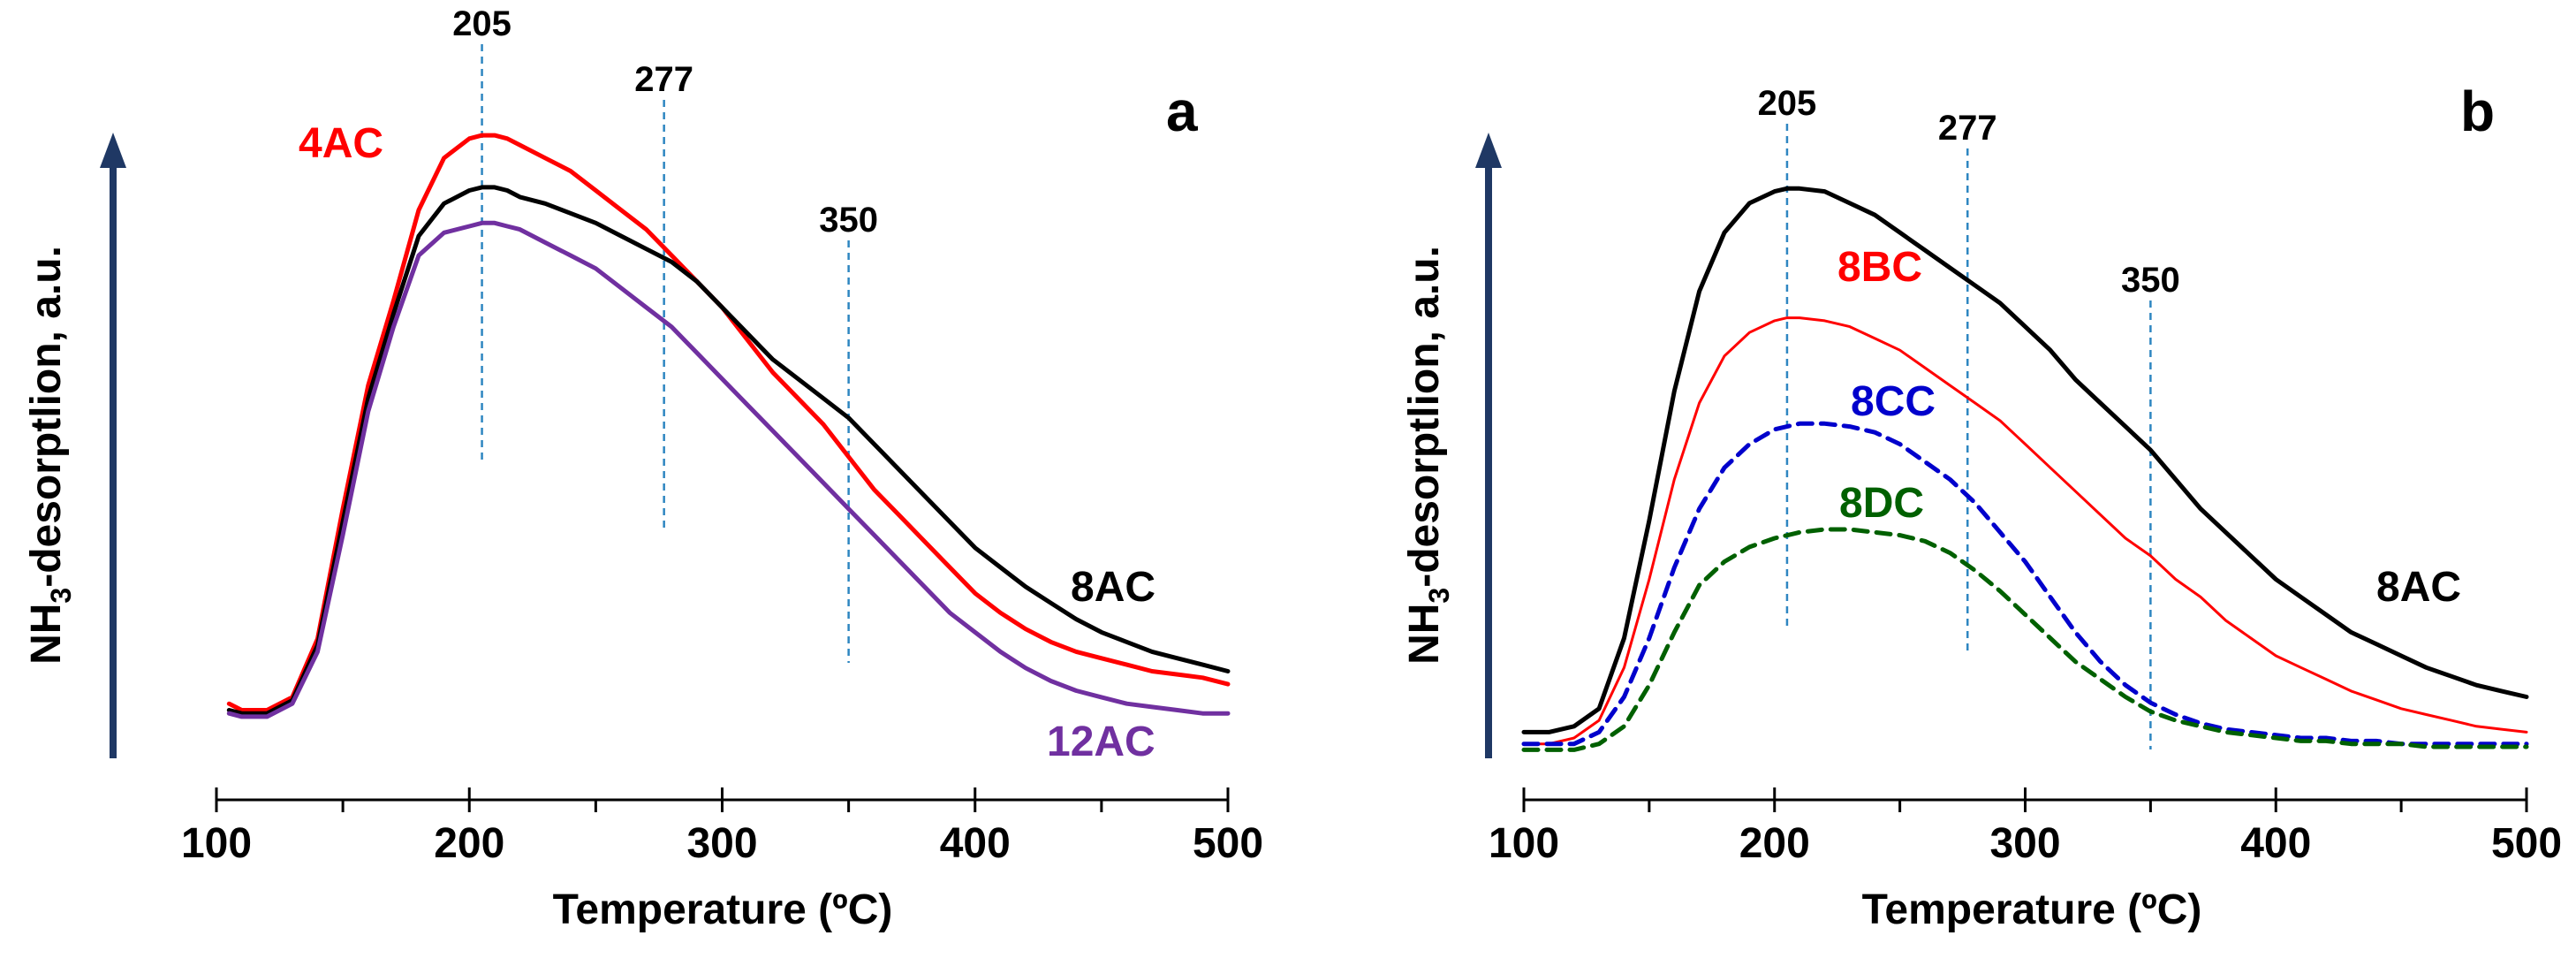 This screenshot has width=2576, height=966. Describe the element at coordinates (341, 143) in the screenshot. I see `series-label-4AC: 4AC` at that location.